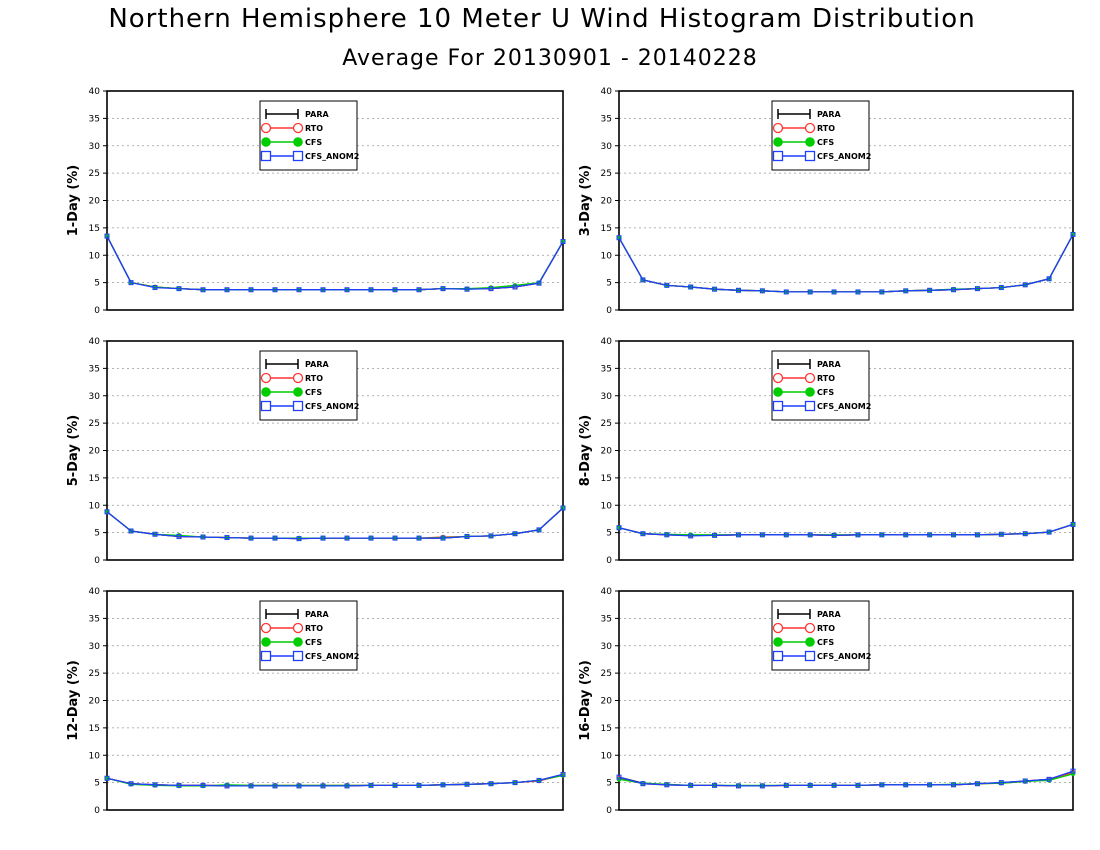  Describe the element at coordinates (607, 92) in the screenshot. I see `y-tick-label: 40` at that location.